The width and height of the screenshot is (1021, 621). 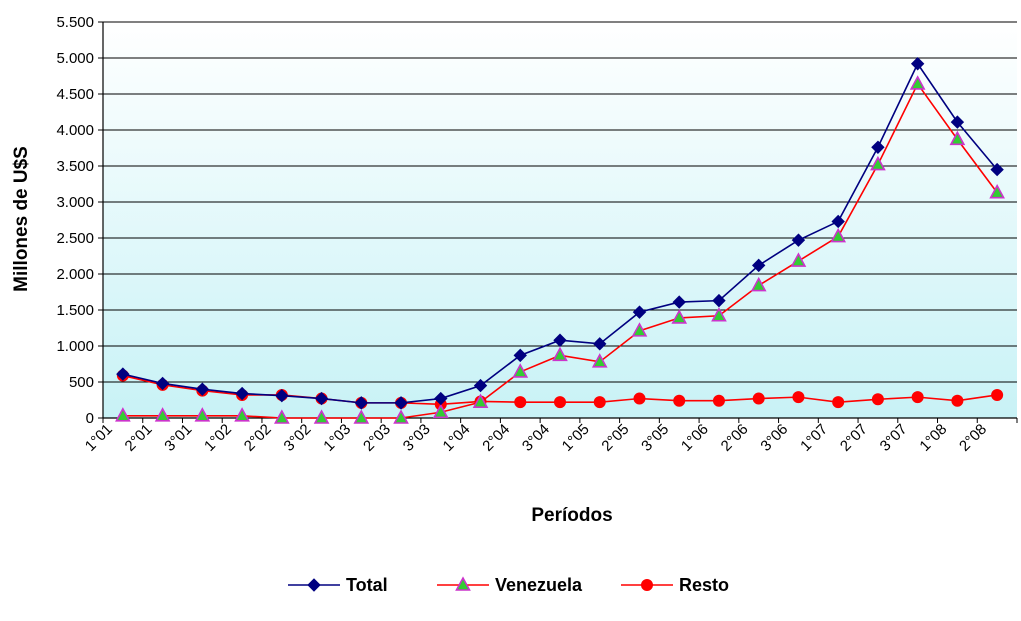 I want to click on legend-item-venezuela: Venezuela, so click(x=510, y=585).